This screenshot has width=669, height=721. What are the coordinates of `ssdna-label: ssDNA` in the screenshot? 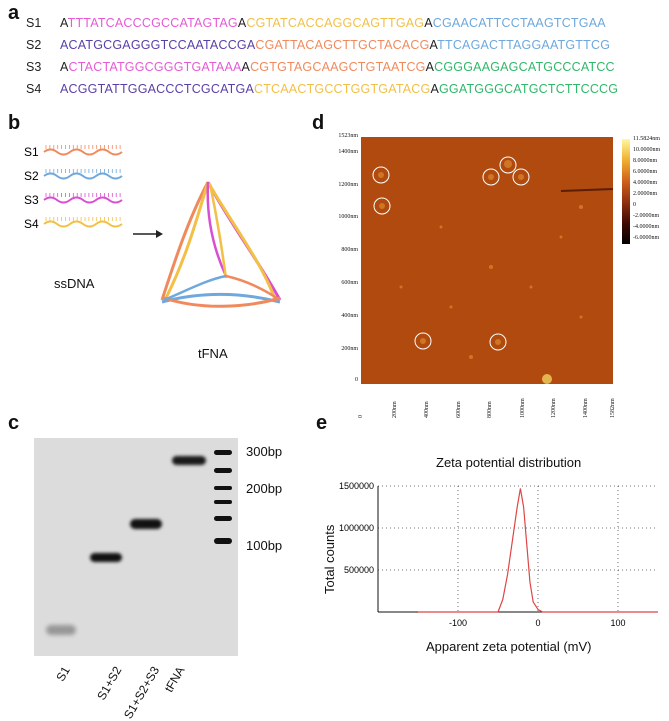 It's located at (74, 283).